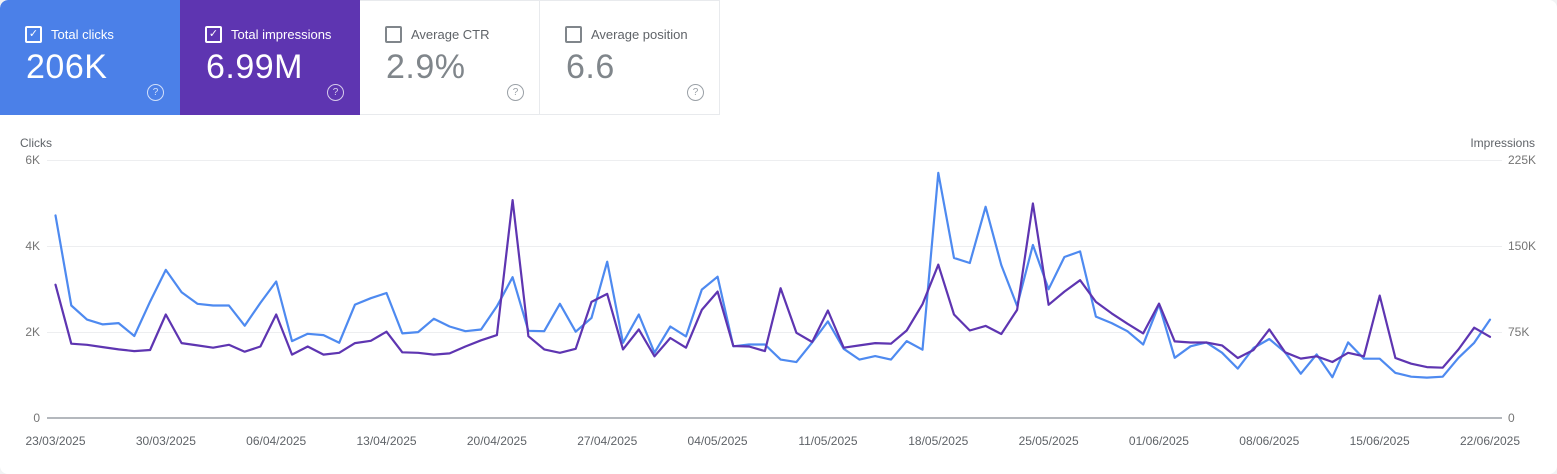 This screenshot has width=1557, height=474. What do you see at coordinates (1379, 441) in the screenshot?
I see `x-axis-date-label: 15/06/2025` at bounding box center [1379, 441].